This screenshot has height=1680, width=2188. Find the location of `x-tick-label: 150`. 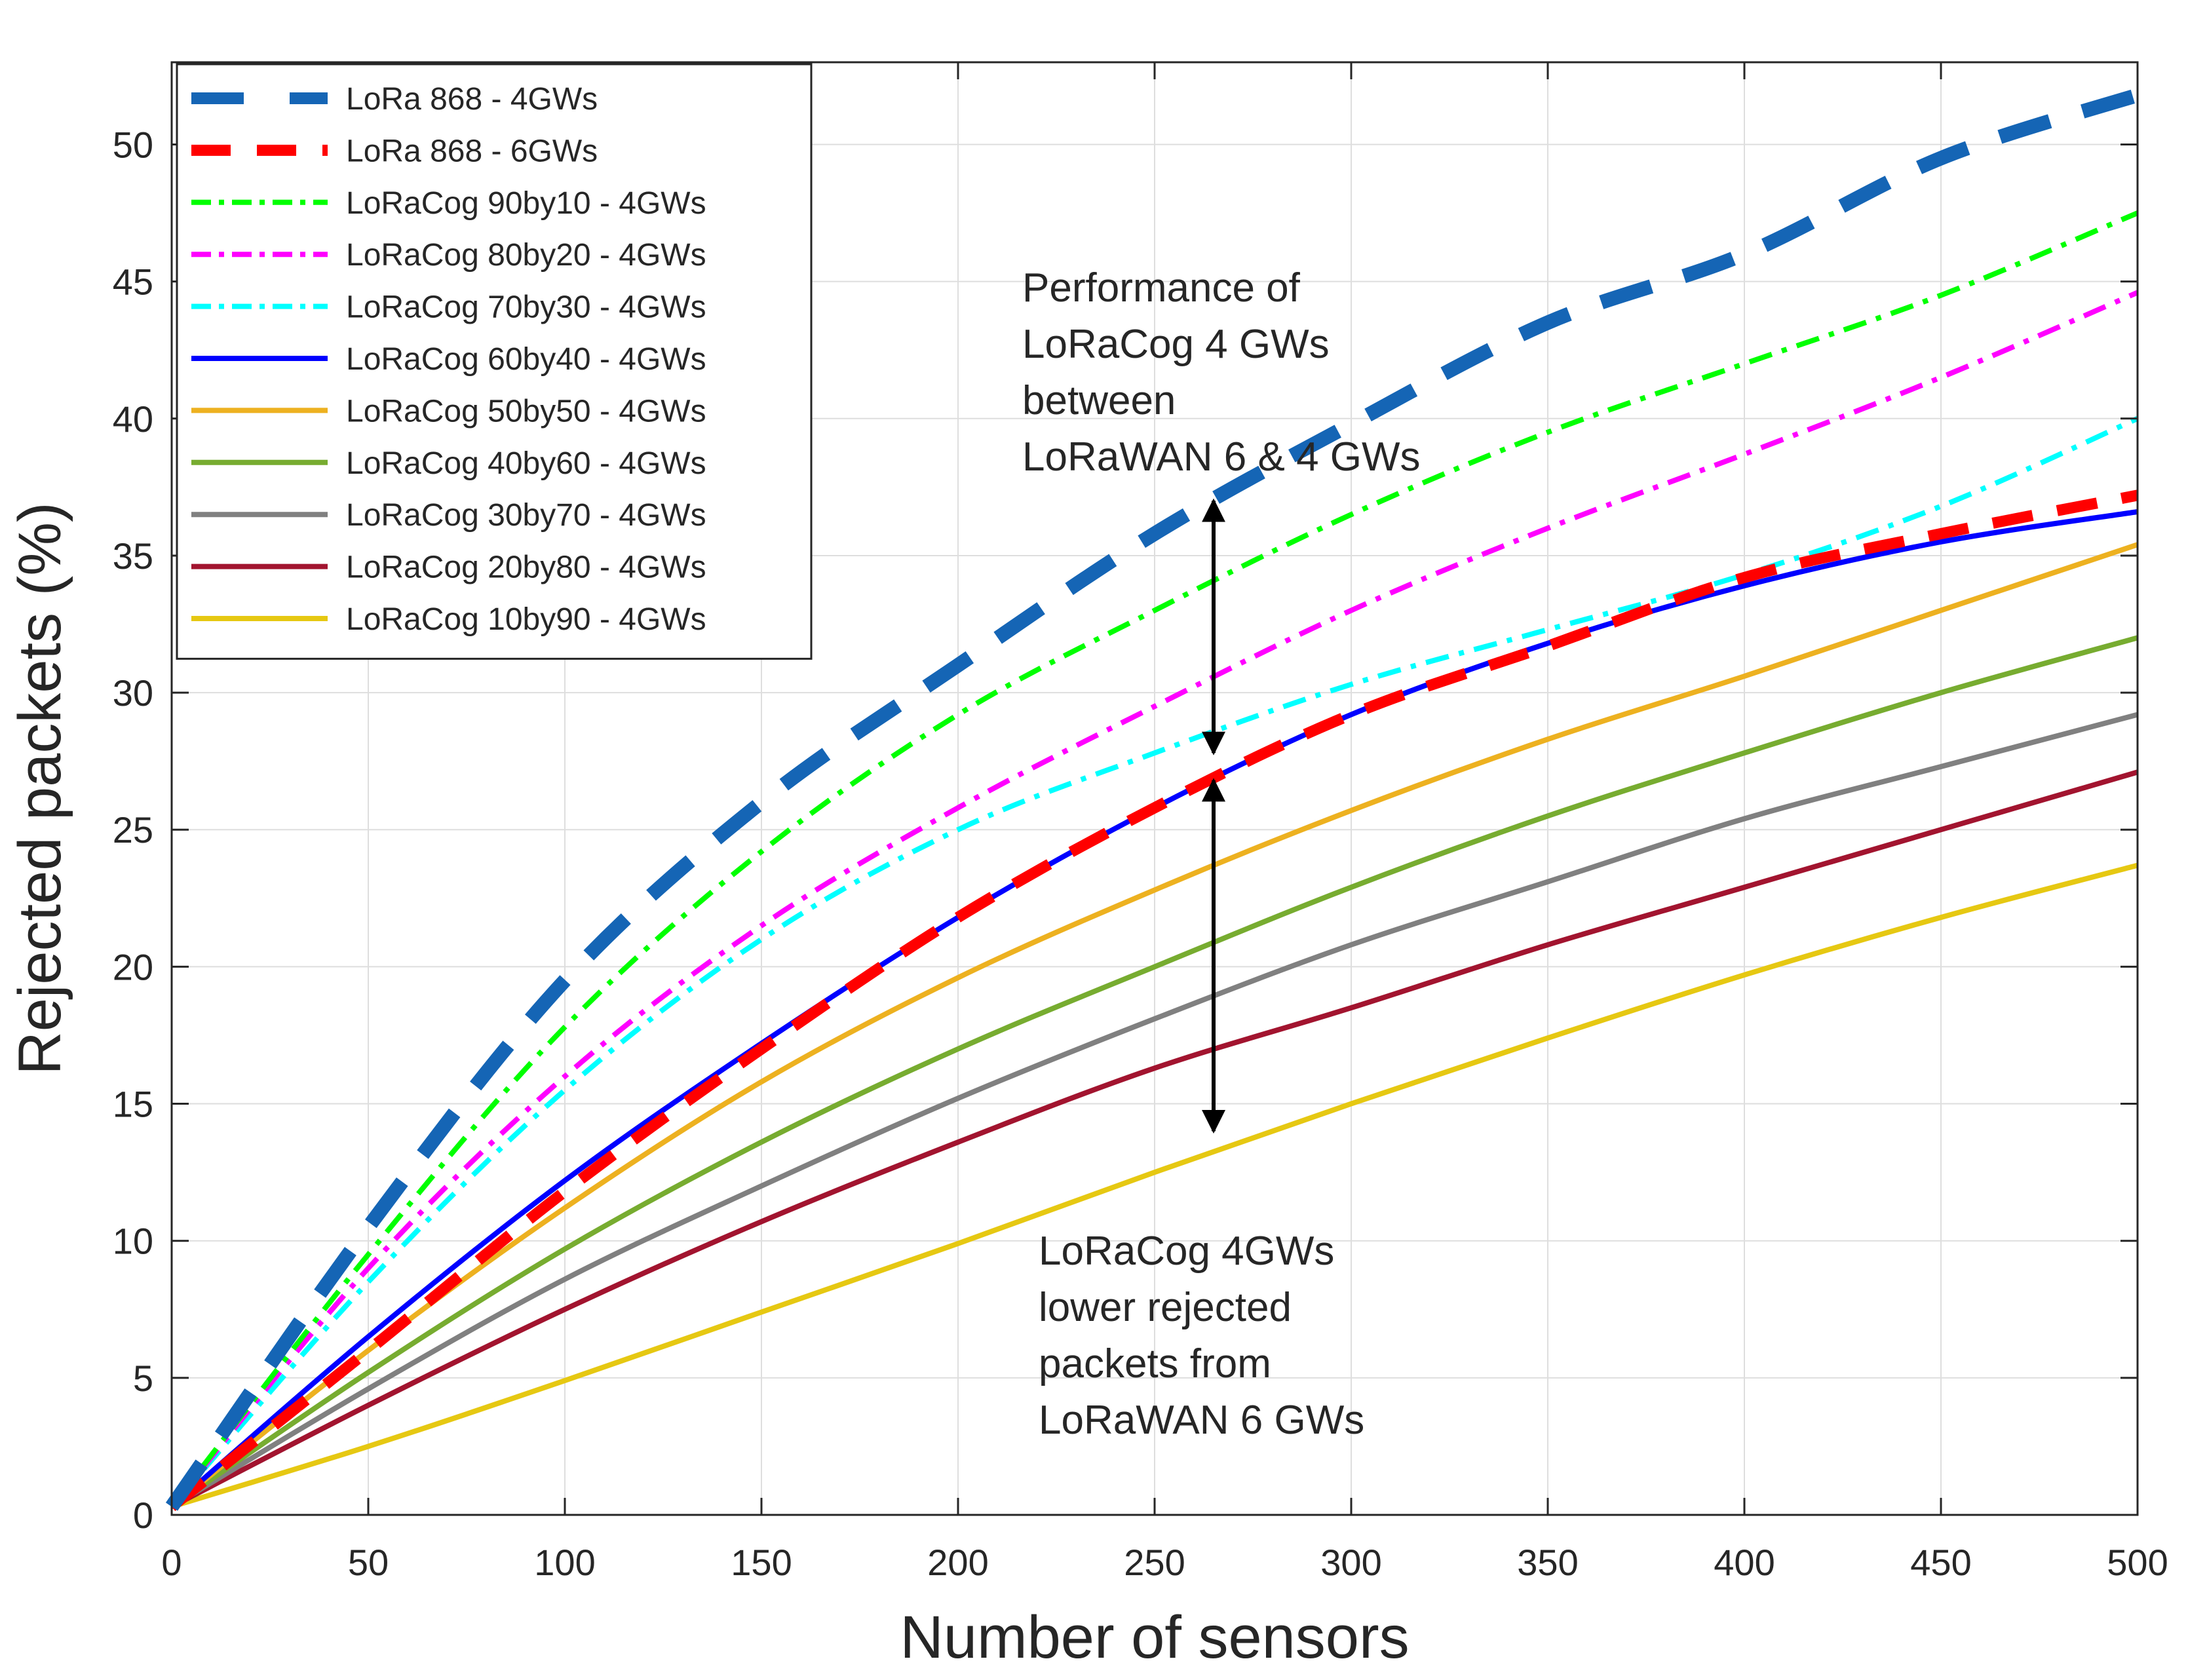

x-tick-label: 150 is located at coordinates (761, 1562).